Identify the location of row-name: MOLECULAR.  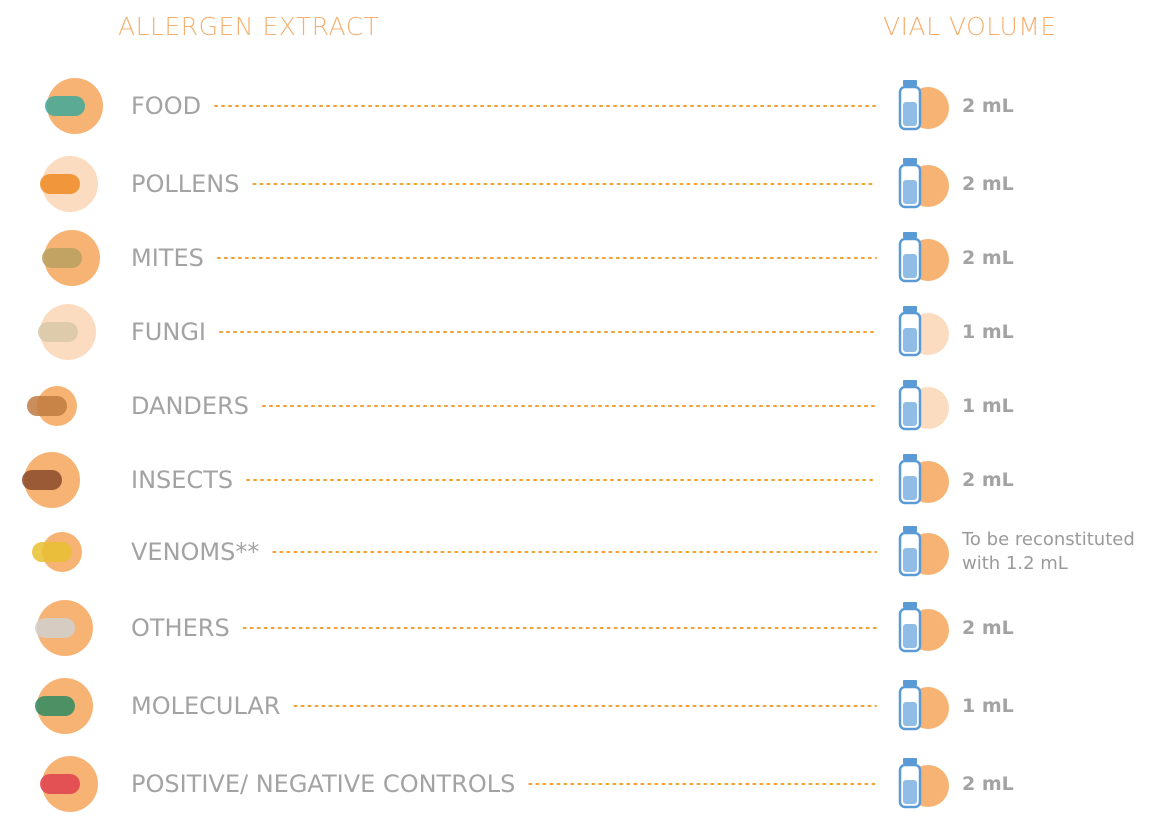
(206, 706).